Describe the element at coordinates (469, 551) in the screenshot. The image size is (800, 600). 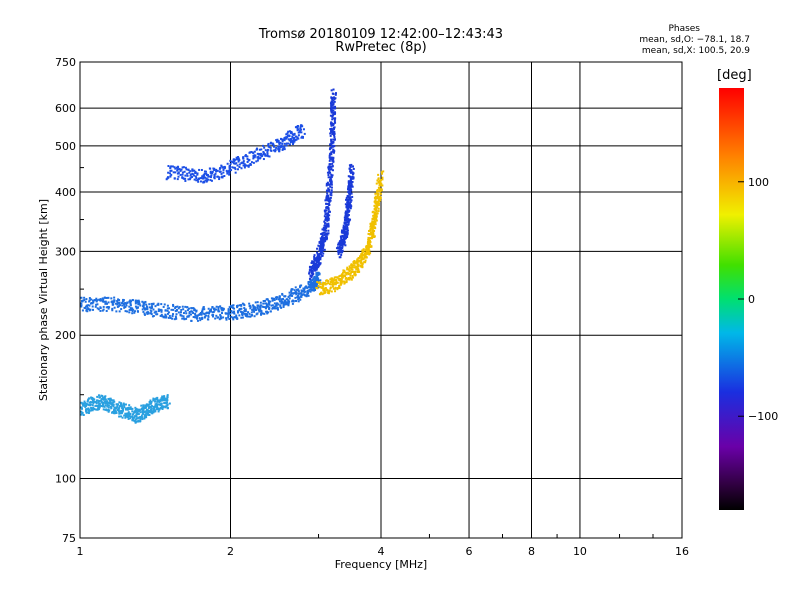
I see `x-tick-label: 6` at that location.